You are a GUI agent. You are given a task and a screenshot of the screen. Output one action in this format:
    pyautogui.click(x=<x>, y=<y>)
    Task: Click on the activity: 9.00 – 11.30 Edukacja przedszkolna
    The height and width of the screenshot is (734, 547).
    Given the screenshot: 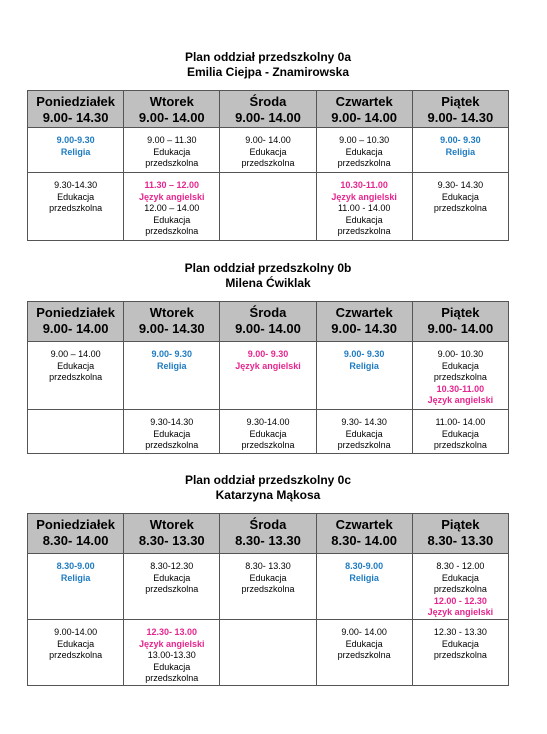 What is the action you would take?
    pyautogui.click(x=171, y=152)
    